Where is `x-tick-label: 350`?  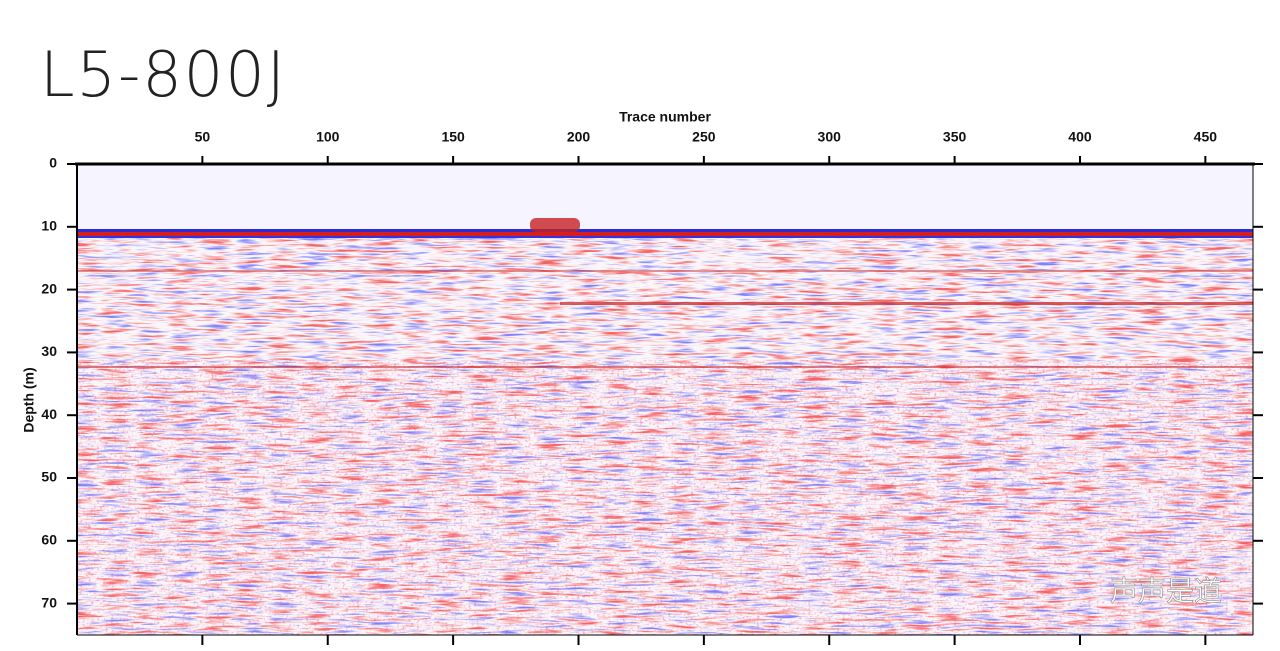
x-tick-label: 350 is located at coordinates (955, 137).